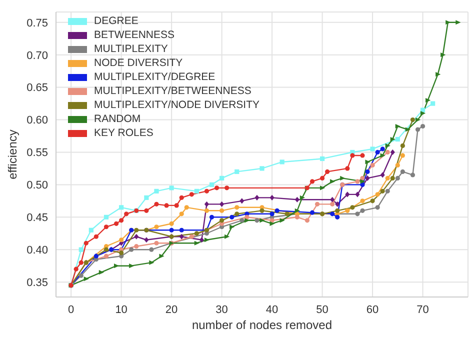 The image size is (474, 337). I want to click on y-tick-label: 0.60, so click(37, 120).